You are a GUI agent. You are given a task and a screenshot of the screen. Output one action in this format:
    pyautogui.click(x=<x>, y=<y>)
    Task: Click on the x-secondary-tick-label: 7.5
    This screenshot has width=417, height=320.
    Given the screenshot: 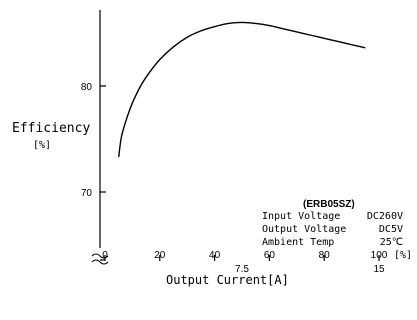 What is the action you would take?
    pyautogui.click(x=242, y=269)
    